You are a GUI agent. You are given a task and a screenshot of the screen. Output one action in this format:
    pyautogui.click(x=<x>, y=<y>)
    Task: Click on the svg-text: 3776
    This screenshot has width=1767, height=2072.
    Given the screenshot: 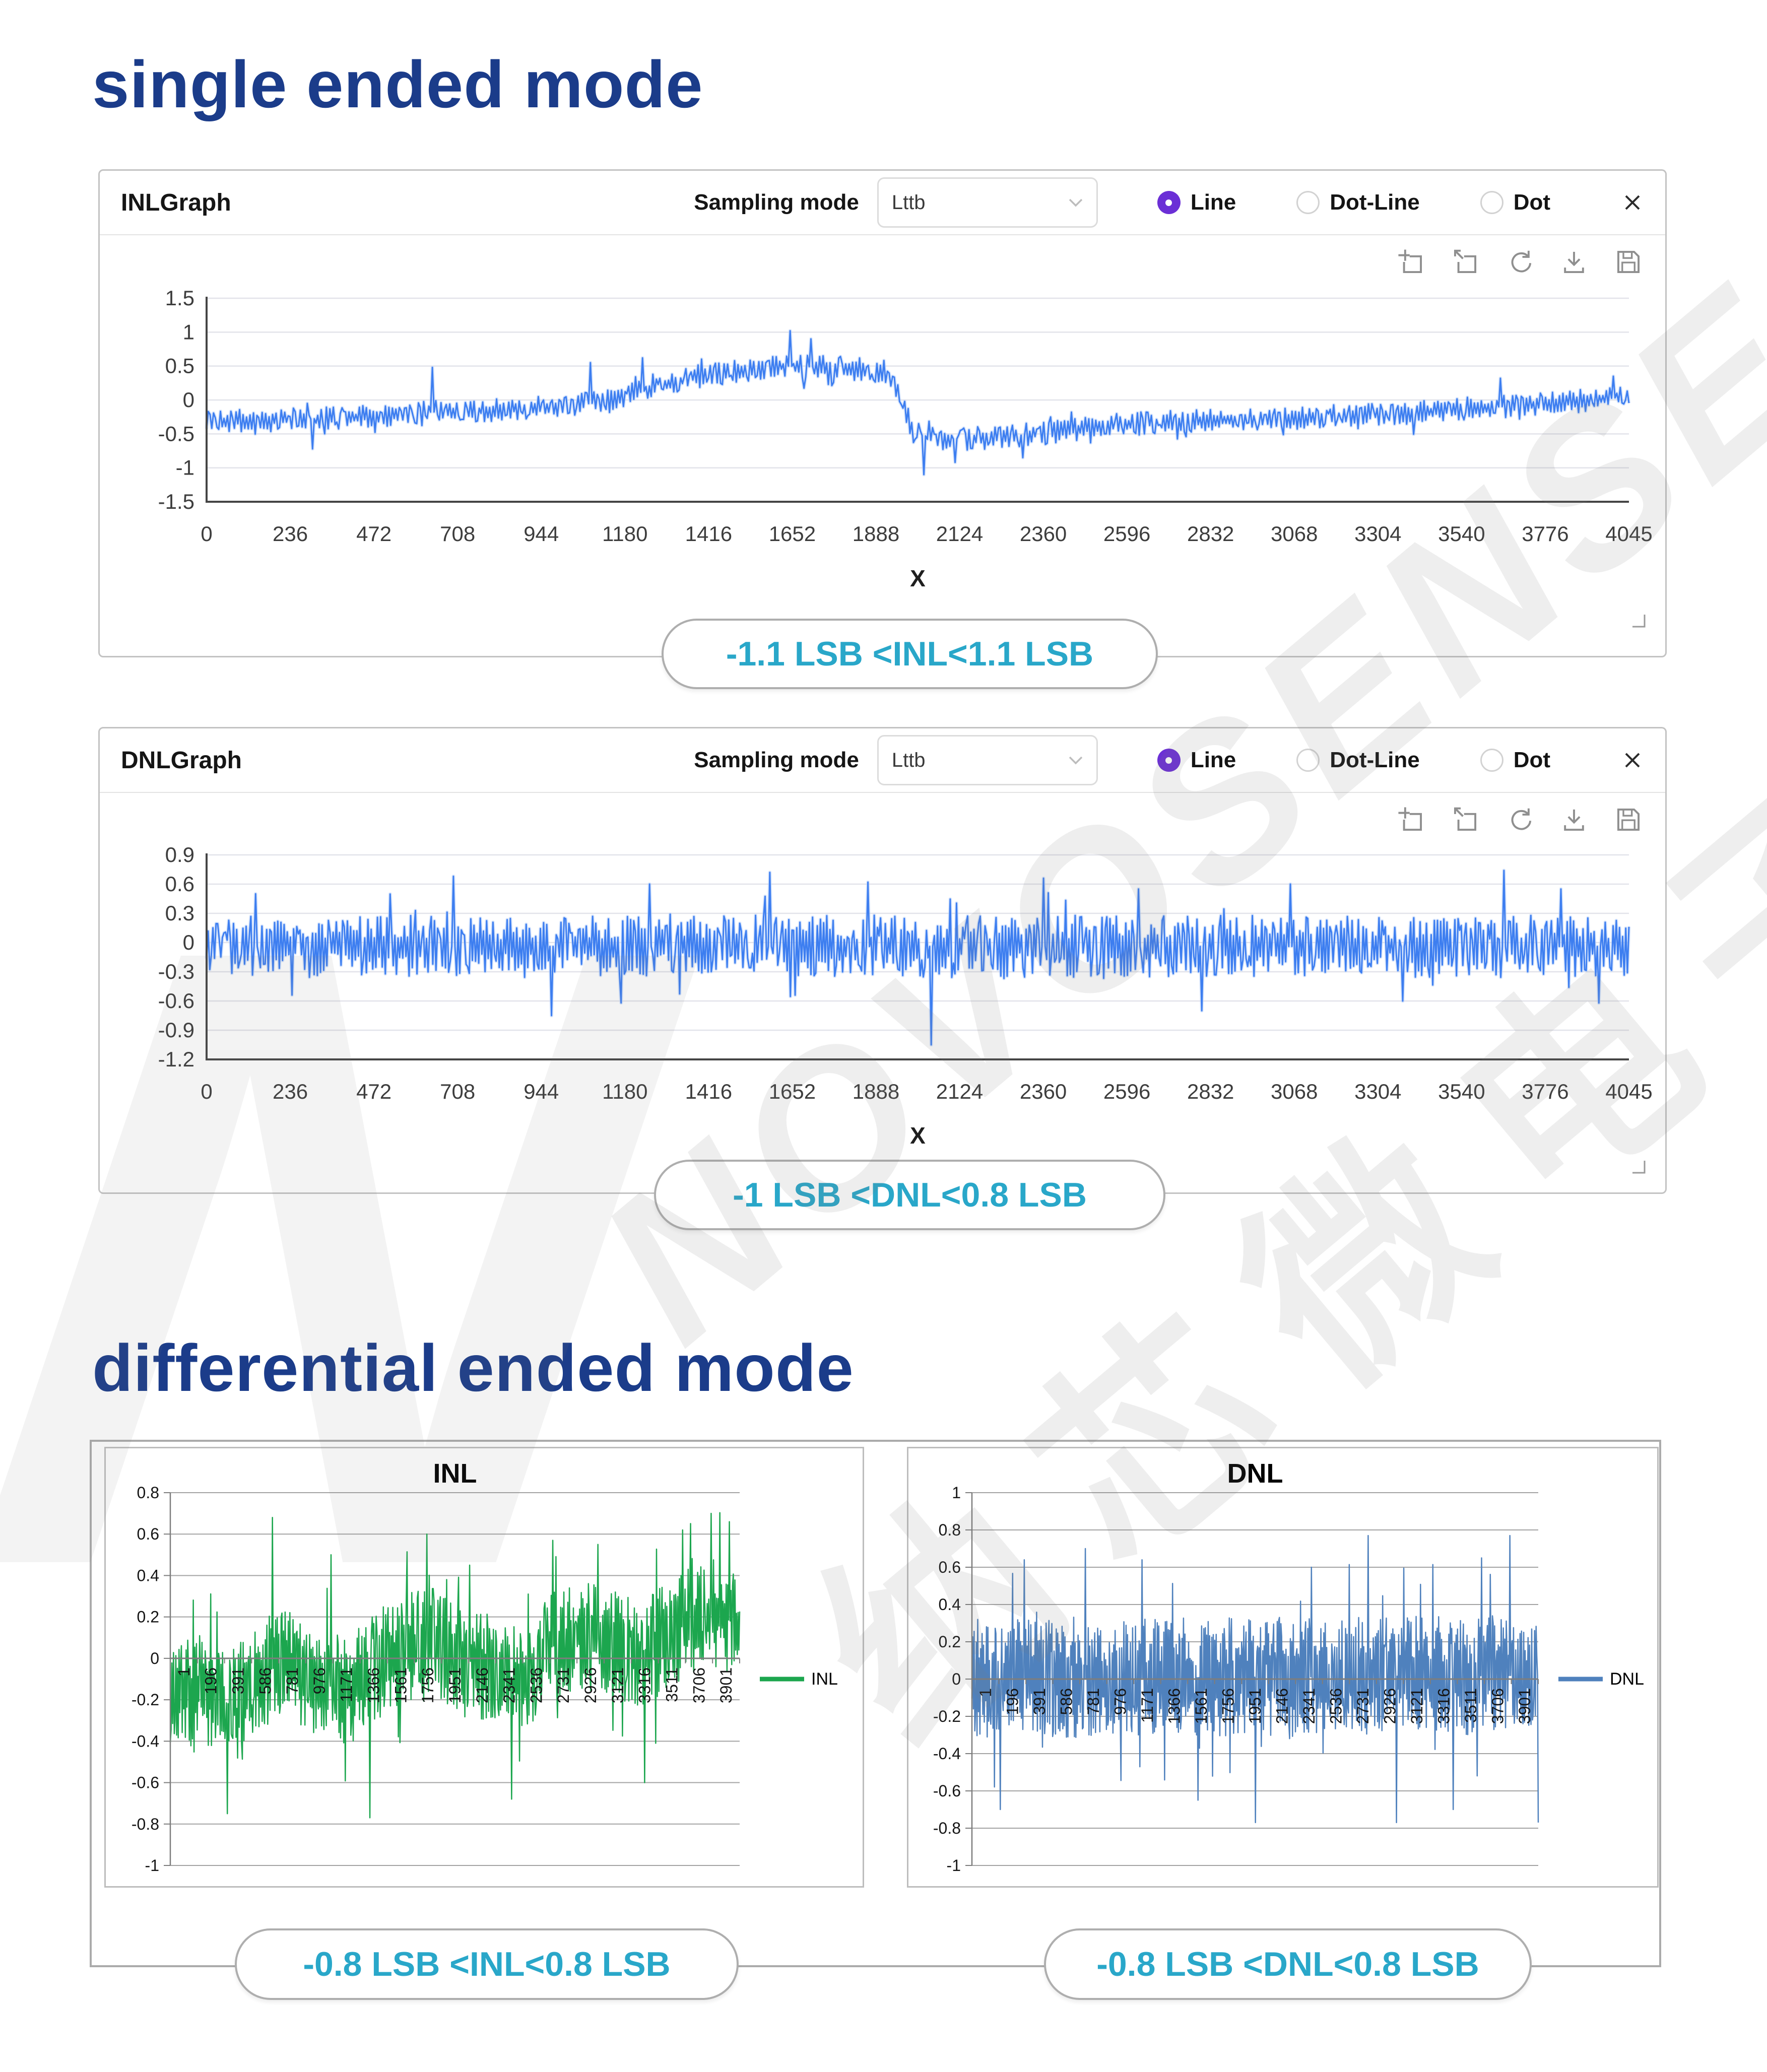 What is the action you would take?
    pyautogui.click(x=1545, y=1091)
    